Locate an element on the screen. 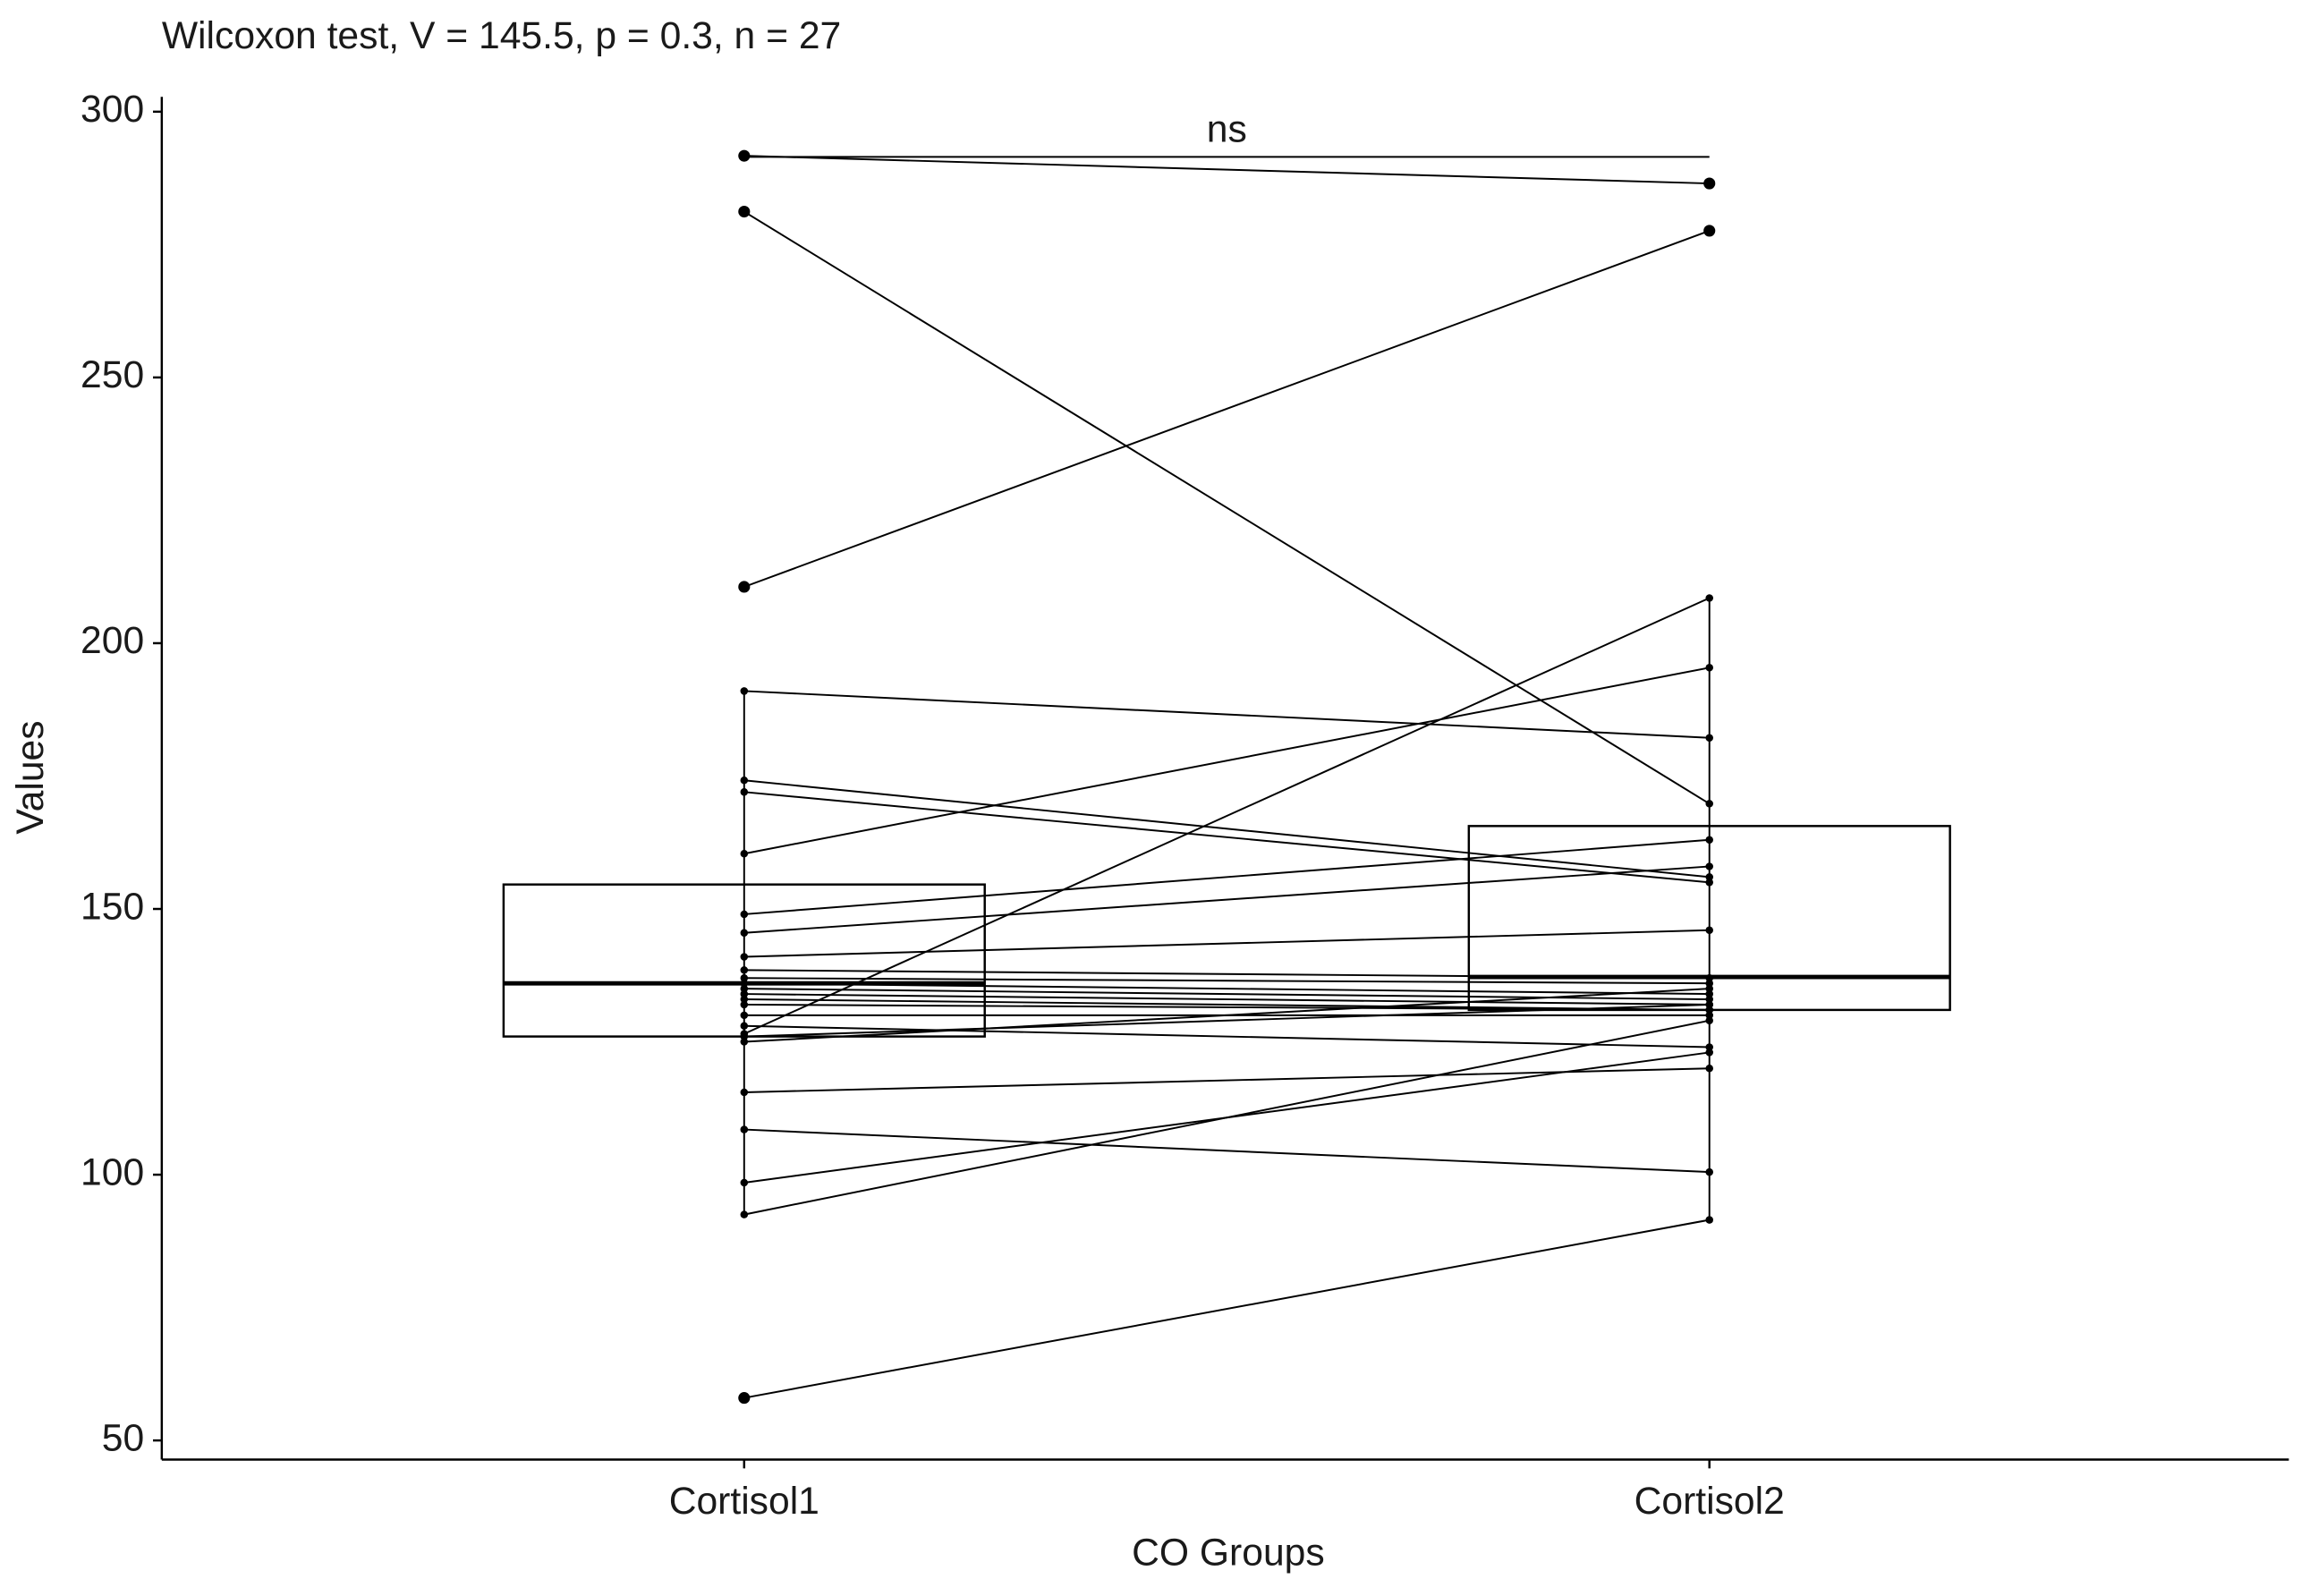  x-tick-label: Cortisol2 is located at coordinates (1709, 1502).